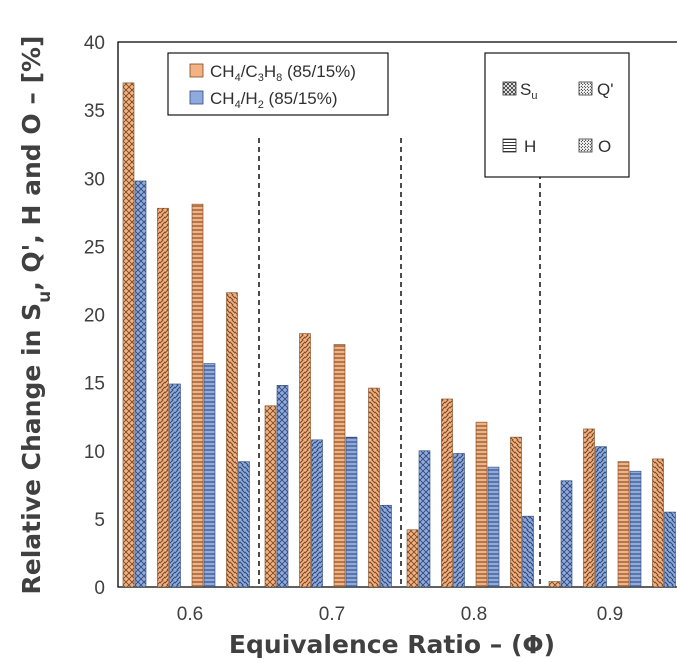 This screenshot has height=663, width=677. I want to click on legend-label-q: Q', so click(605, 89).